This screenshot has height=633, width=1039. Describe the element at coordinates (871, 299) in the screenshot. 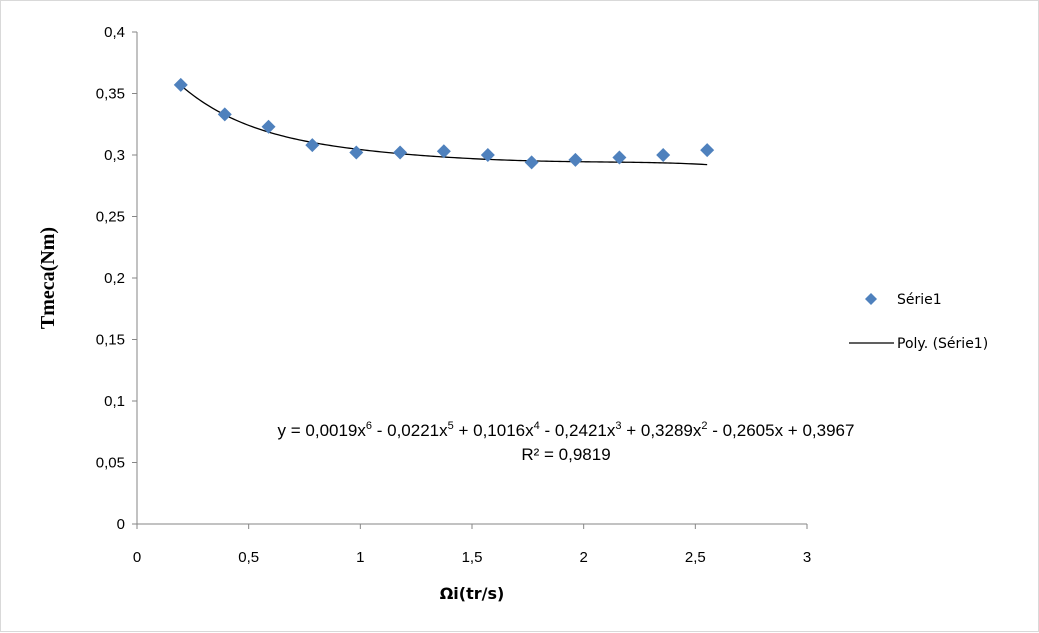

I see `legend-marker-serie1` at that location.